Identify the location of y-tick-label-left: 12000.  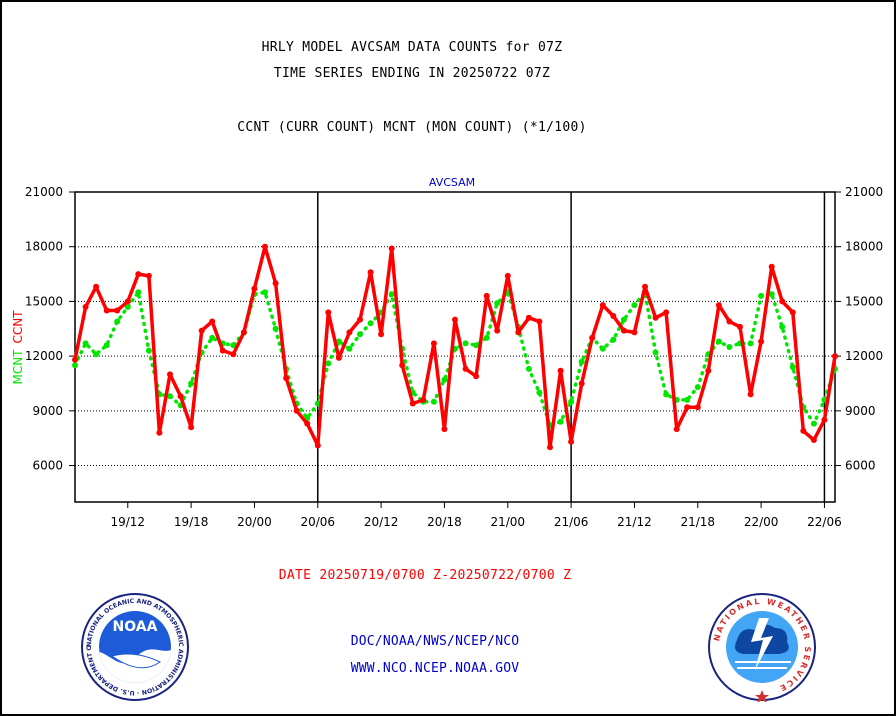
(44, 356).